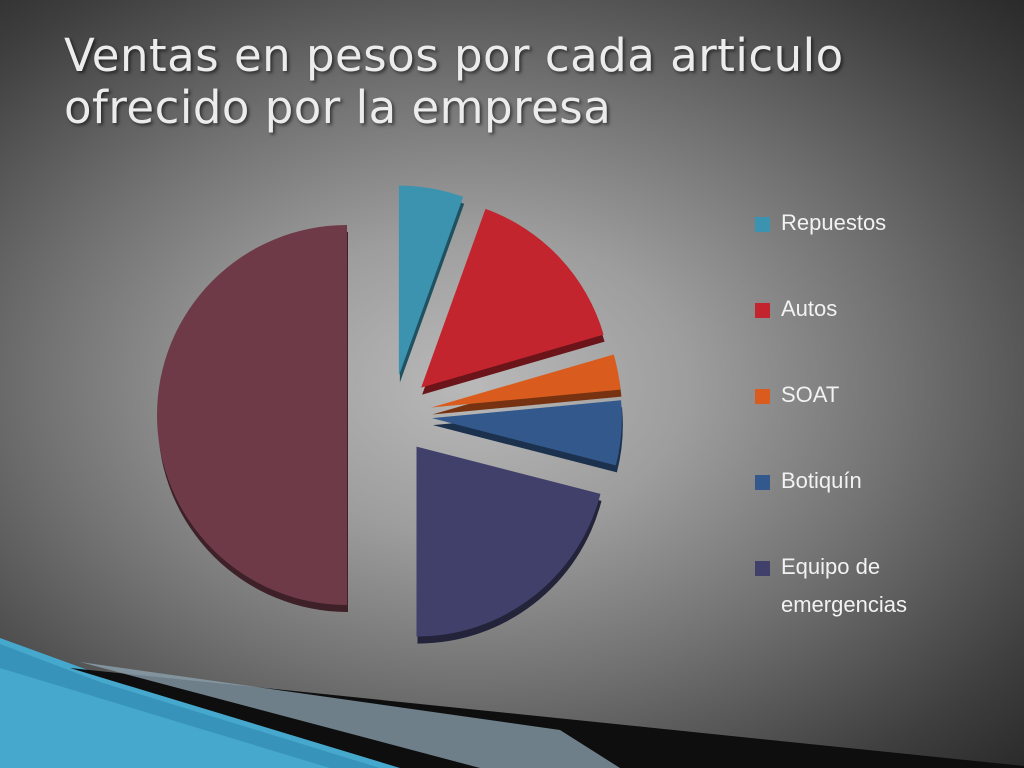  I want to click on legend-item: Repuestos, so click(870, 247).